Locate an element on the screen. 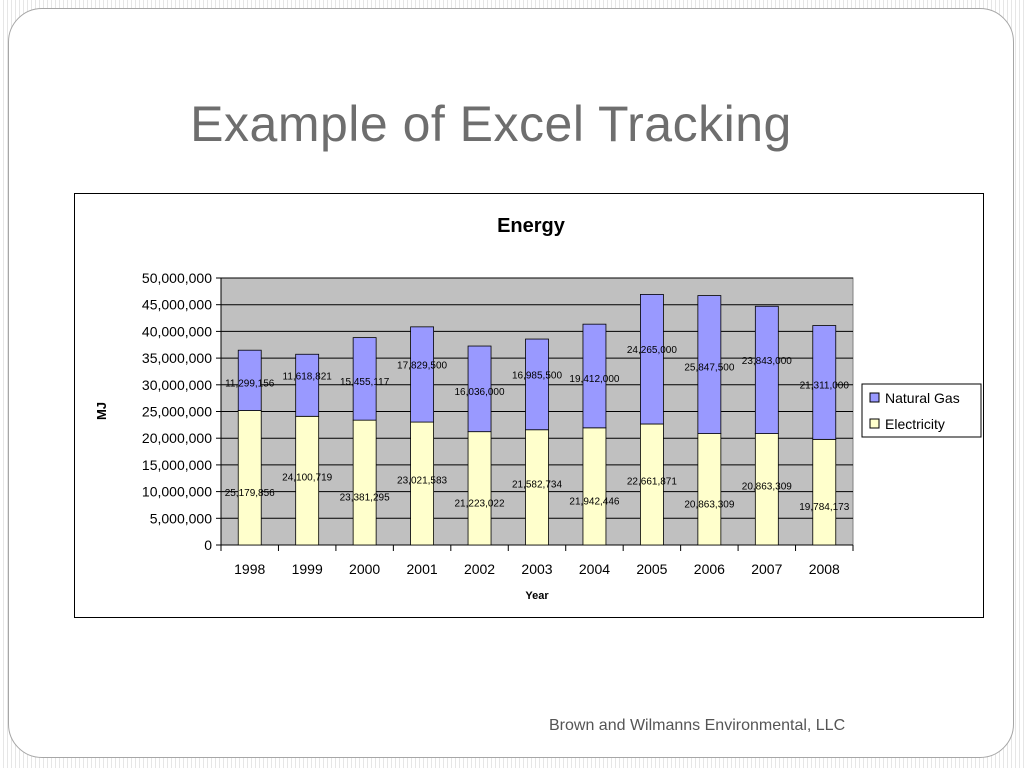 This screenshot has height=768, width=1024. x-tick-label: 2008 is located at coordinates (824, 569).